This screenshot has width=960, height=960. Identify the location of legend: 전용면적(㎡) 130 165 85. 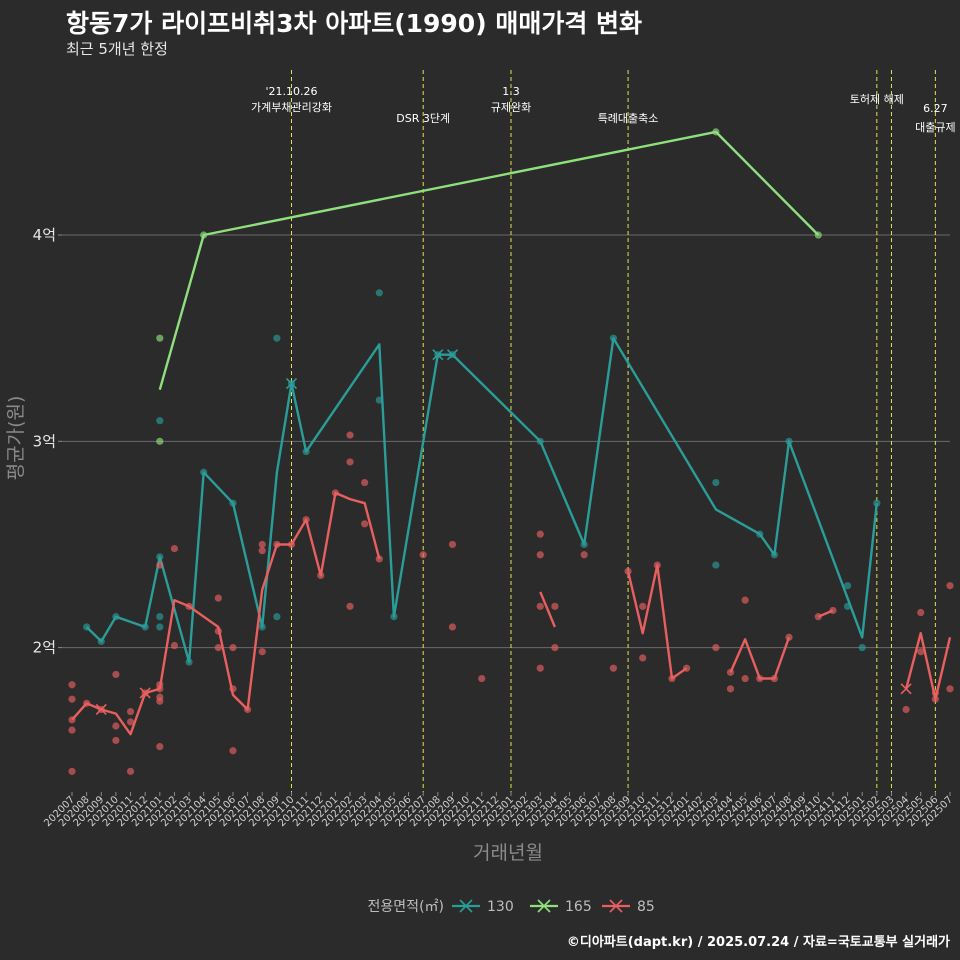
(511, 907).